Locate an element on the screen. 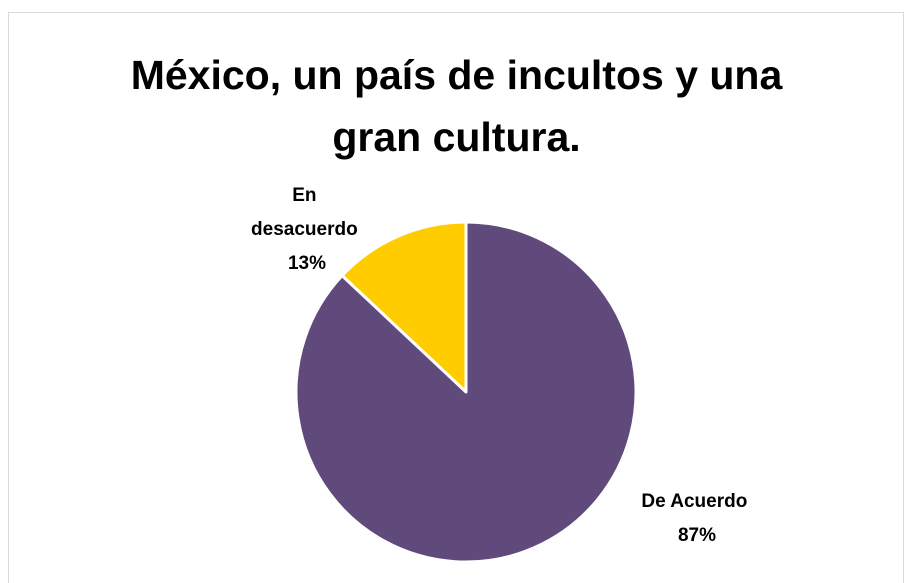  chart-title-line-1: México, un país de incultos y una is located at coordinates (456, 75).